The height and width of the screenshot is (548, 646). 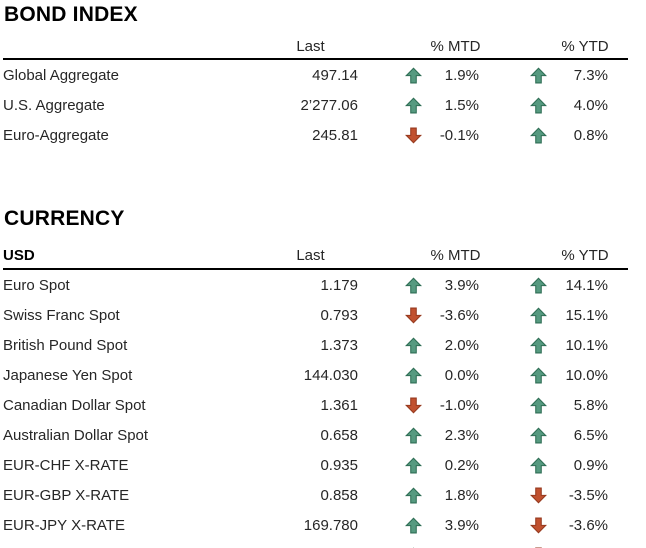 I want to click on mtd-value: 0.0%, so click(x=461, y=375).